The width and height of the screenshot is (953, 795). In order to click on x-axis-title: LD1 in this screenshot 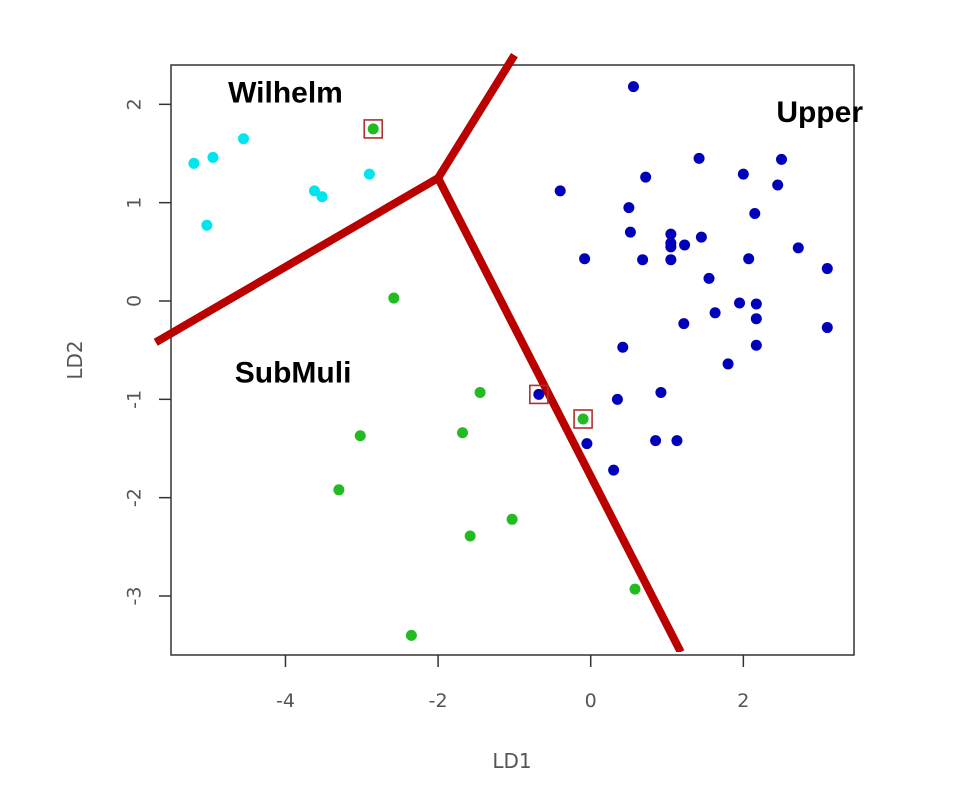, I will do `click(511, 761)`.